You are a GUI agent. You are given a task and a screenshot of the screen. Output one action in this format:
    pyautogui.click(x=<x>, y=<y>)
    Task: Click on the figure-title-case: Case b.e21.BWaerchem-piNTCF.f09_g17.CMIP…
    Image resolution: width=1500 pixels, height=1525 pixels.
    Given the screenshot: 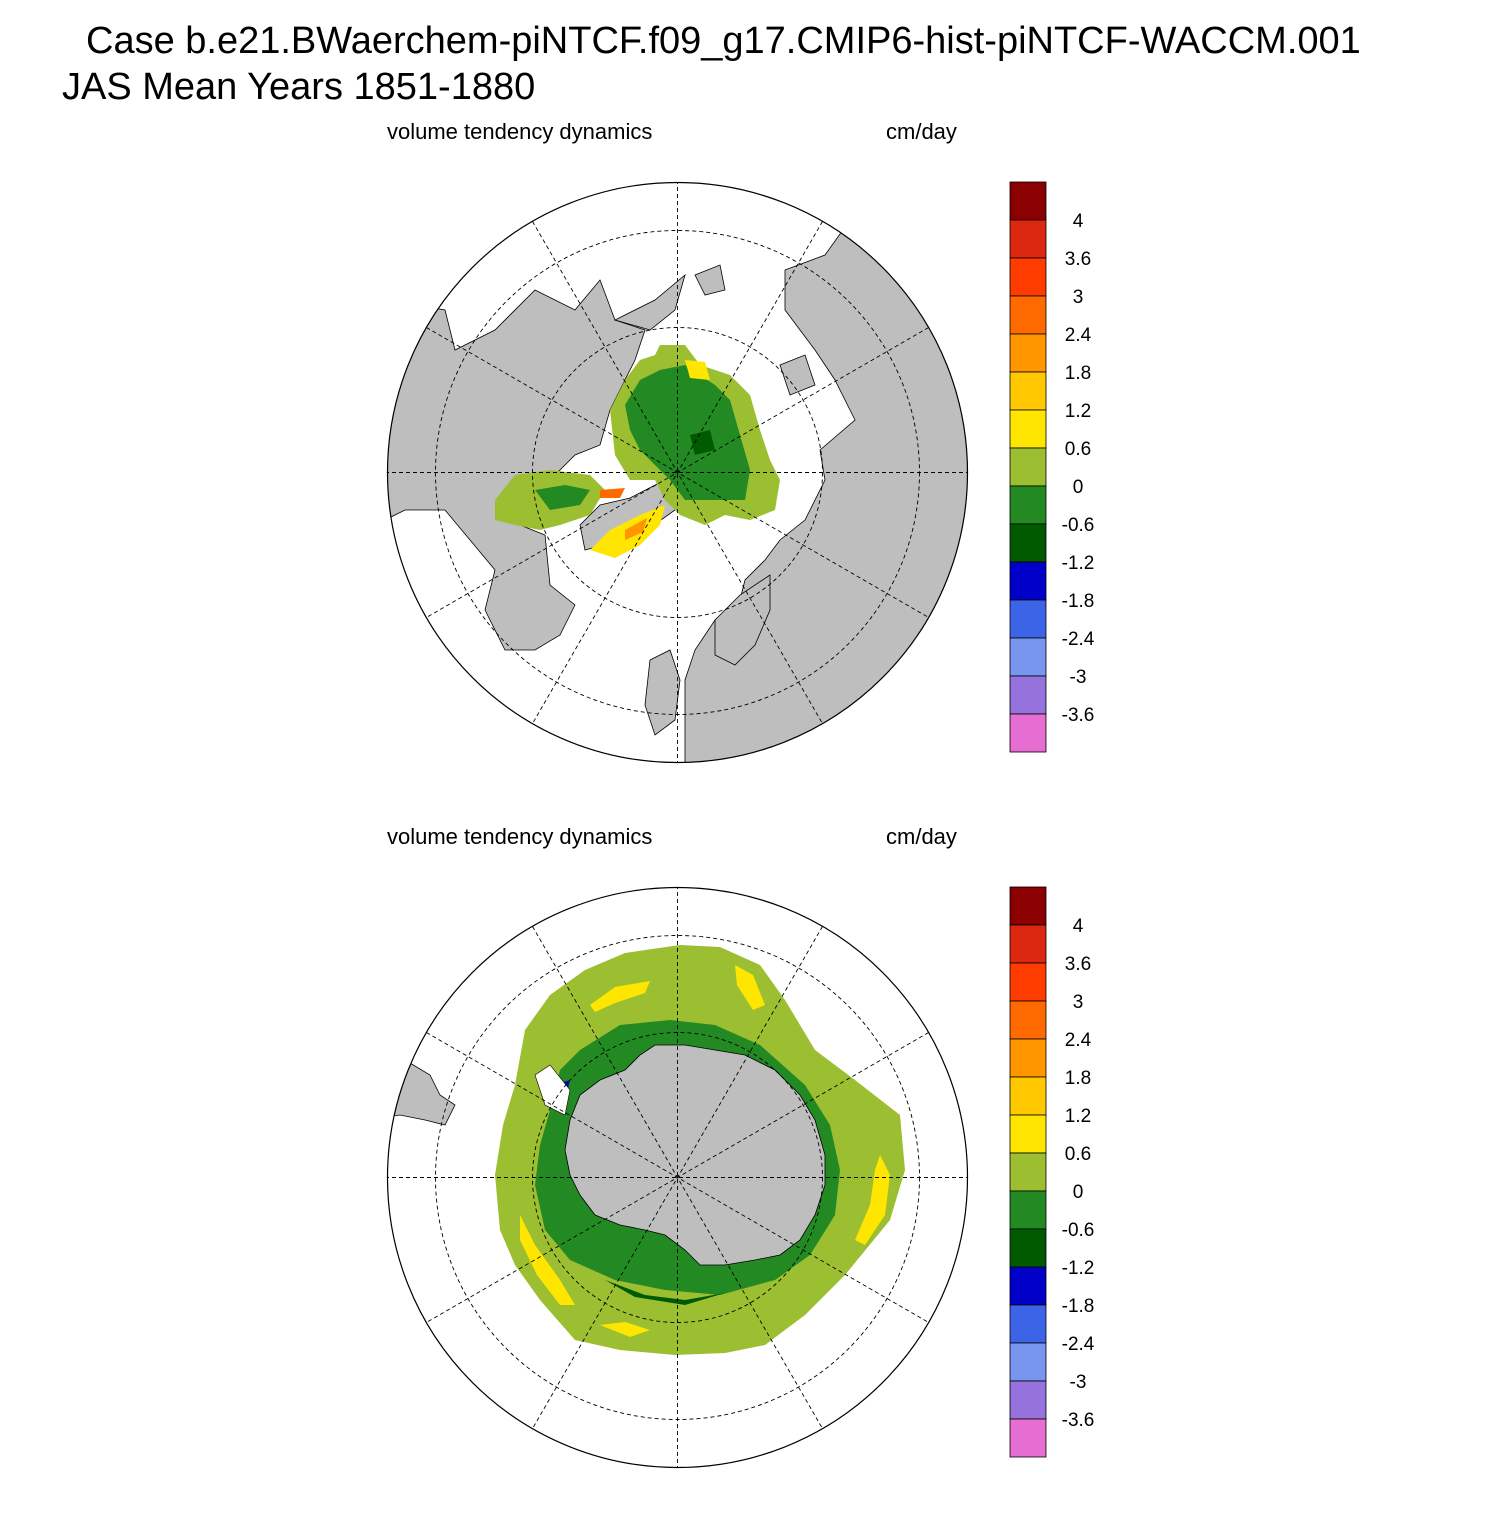 What is the action you would take?
    pyautogui.click(x=723, y=41)
    